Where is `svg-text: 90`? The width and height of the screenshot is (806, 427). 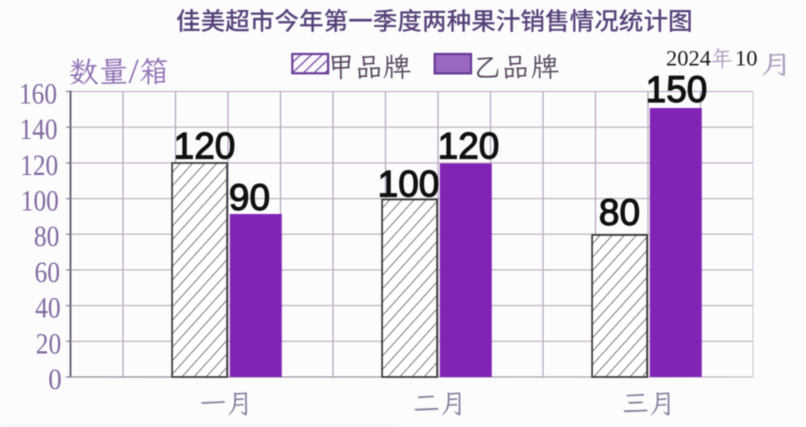
svg-text: 90 is located at coordinates (249, 197).